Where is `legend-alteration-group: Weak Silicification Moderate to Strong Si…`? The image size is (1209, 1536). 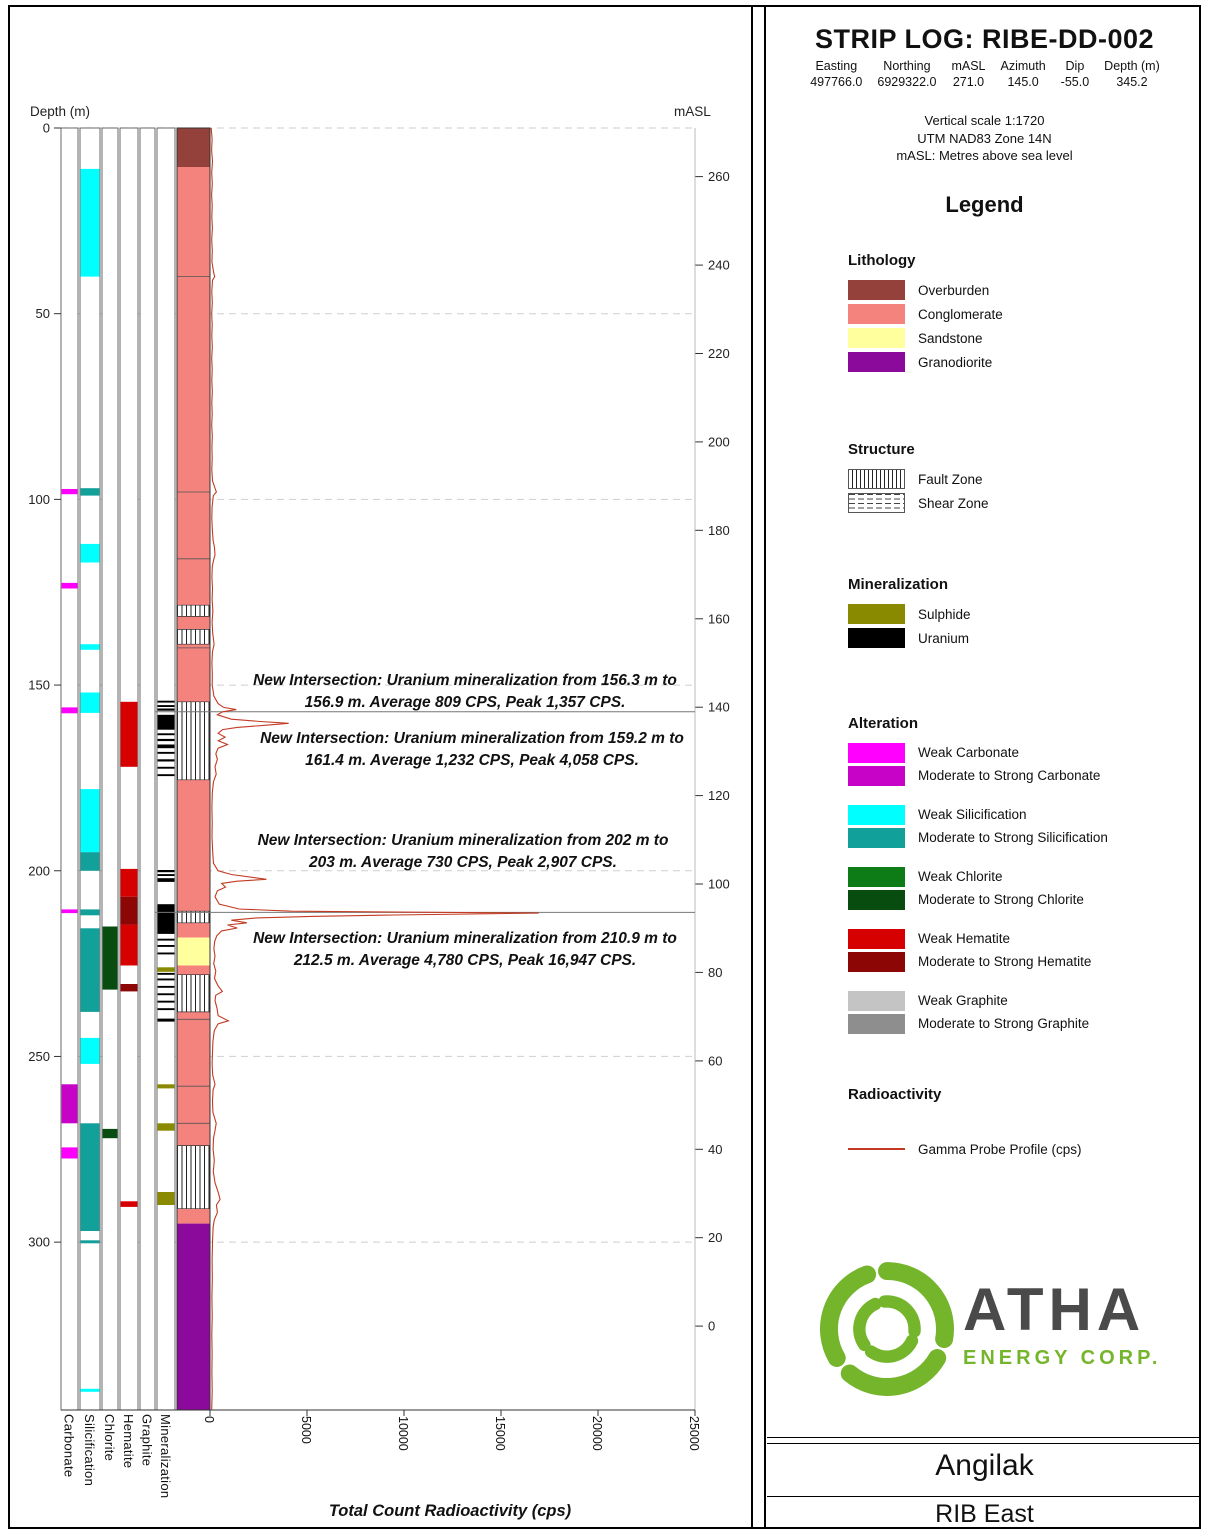
legend-alteration-group: Weak Silicification Moderate to Strong Si… is located at coordinates (1020, 826).